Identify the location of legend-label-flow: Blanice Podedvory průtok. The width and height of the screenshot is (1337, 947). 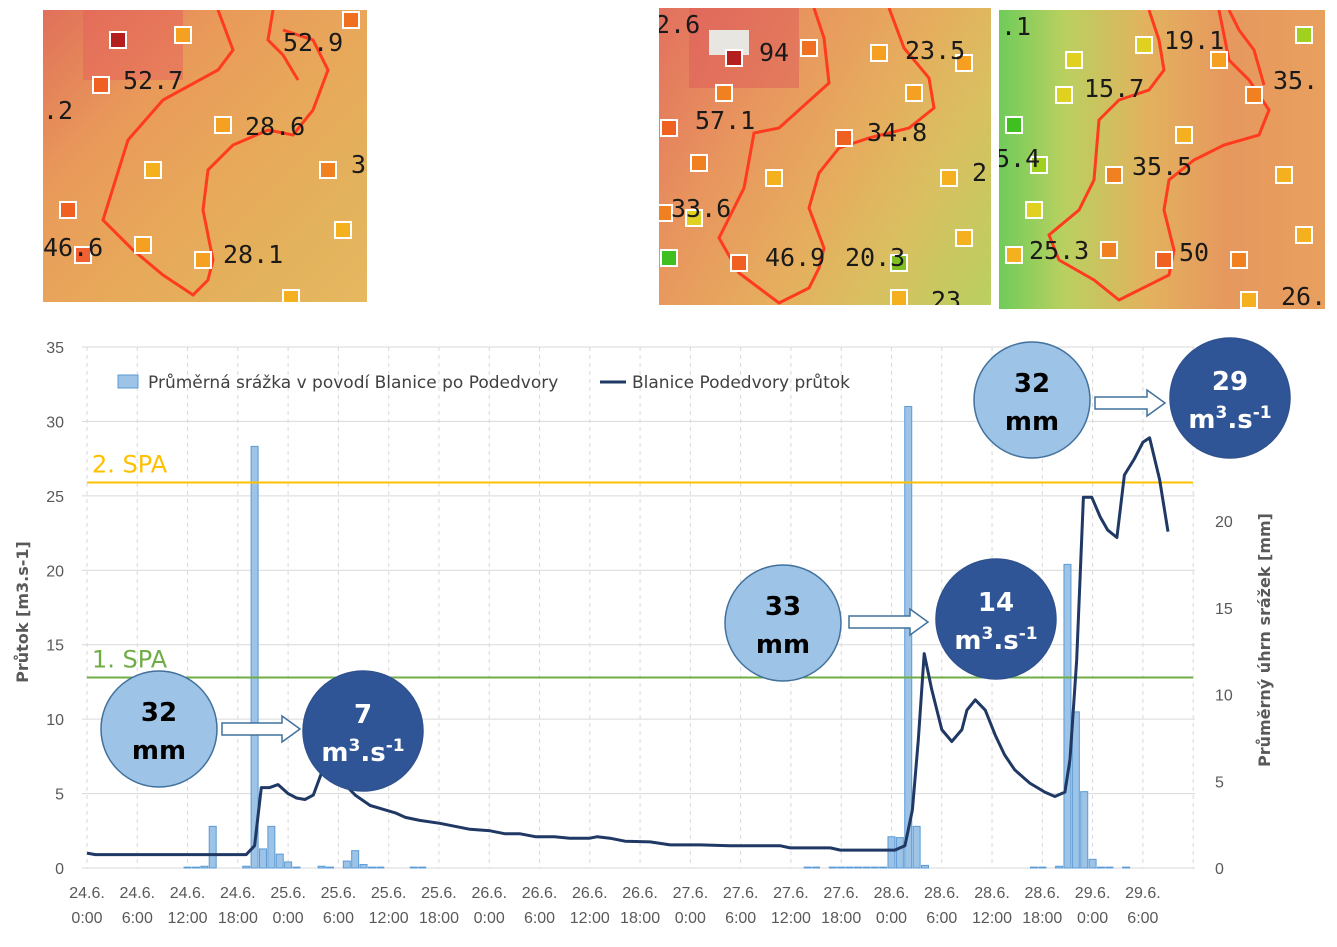
(741, 383).